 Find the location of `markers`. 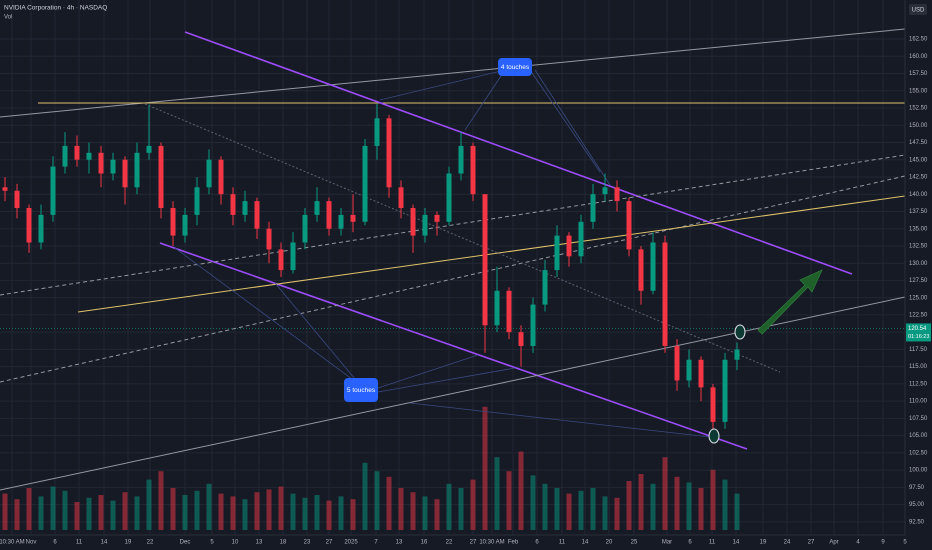

markers is located at coordinates (727, 384).